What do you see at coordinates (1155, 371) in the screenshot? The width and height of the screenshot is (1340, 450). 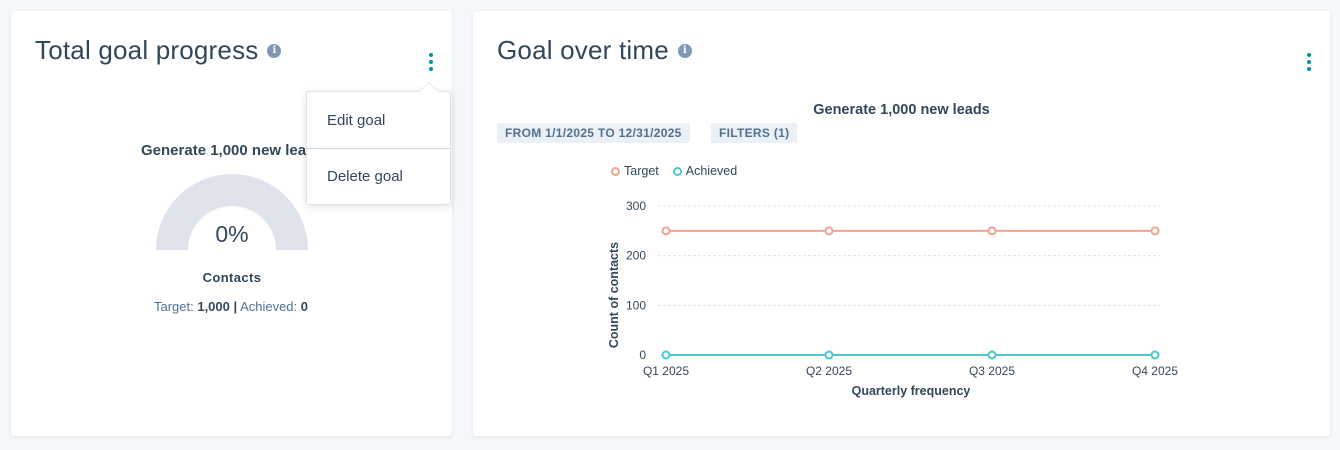 I see `x-tick-label: Q4 2025` at bounding box center [1155, 371].